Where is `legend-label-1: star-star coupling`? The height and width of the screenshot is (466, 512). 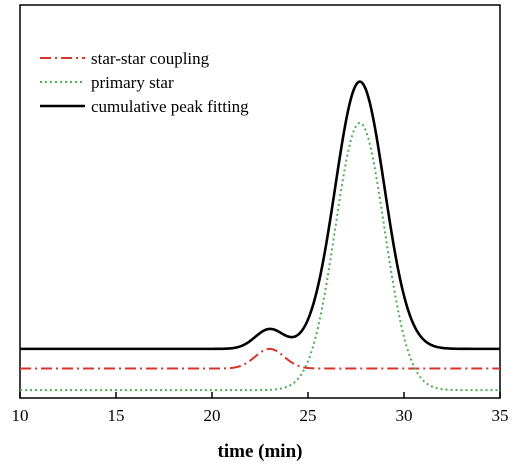
legend-label-1: star-star coupling is located at coordinates (150, 58).